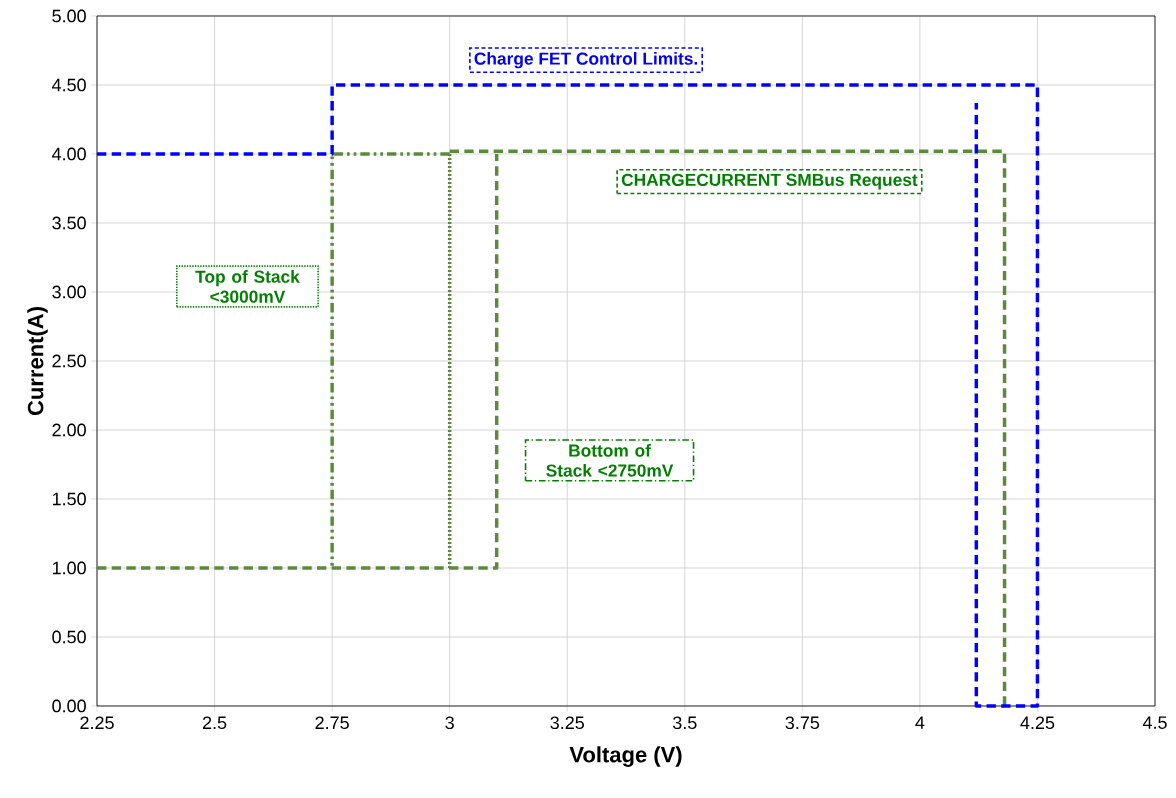 The image size is (1176, 798). What do you see at coordinates (625, 756) in the screenshot?
I see `x-axis-title: Voltage (V)` at bounding box center [625, 756].